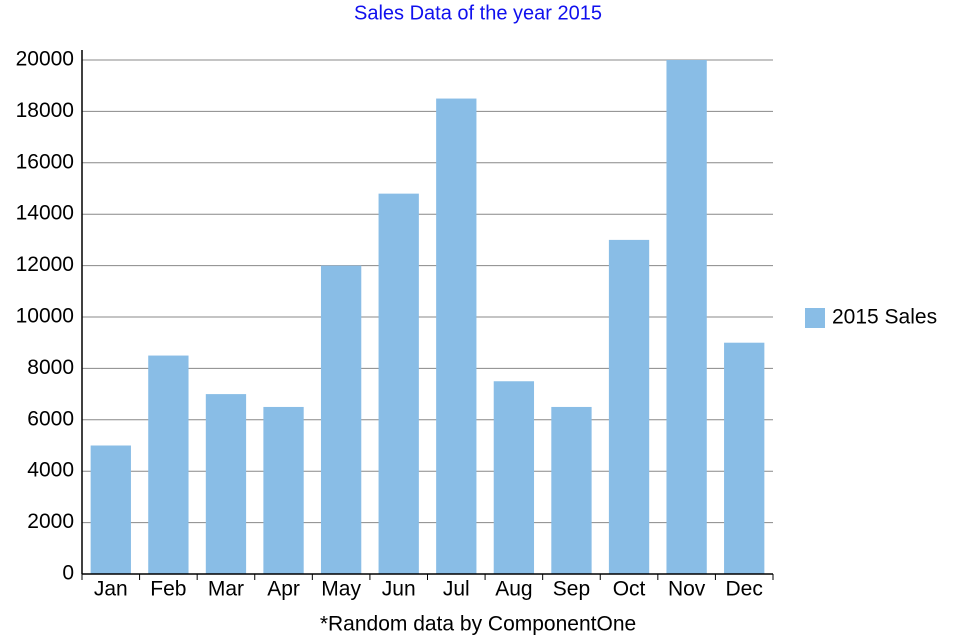 The image size is (957, 636). I want to click on y-tick-label: 10000, so click(45, 316).